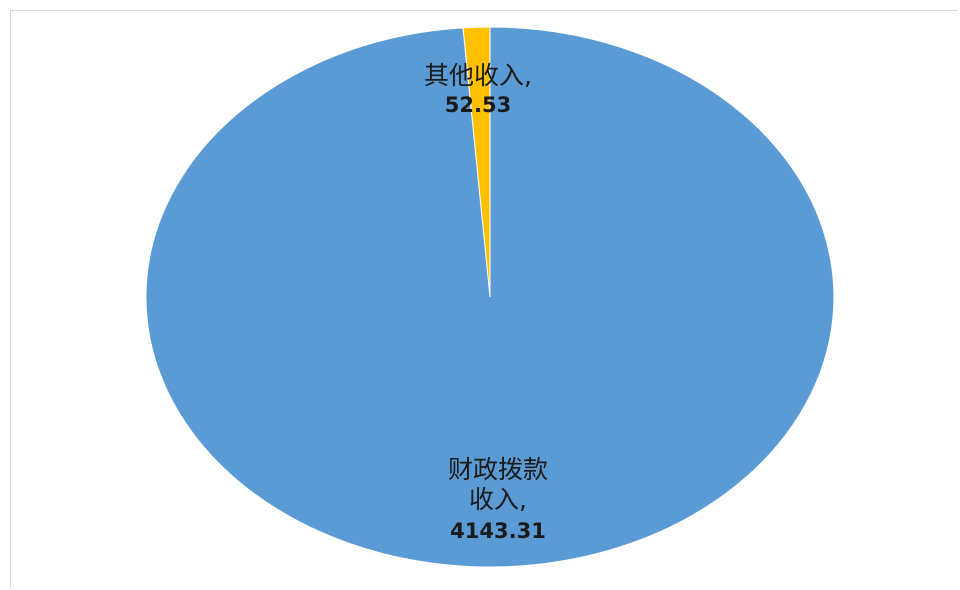  I want to click on slice-label-name: 其他收入,, so click(478, 75).